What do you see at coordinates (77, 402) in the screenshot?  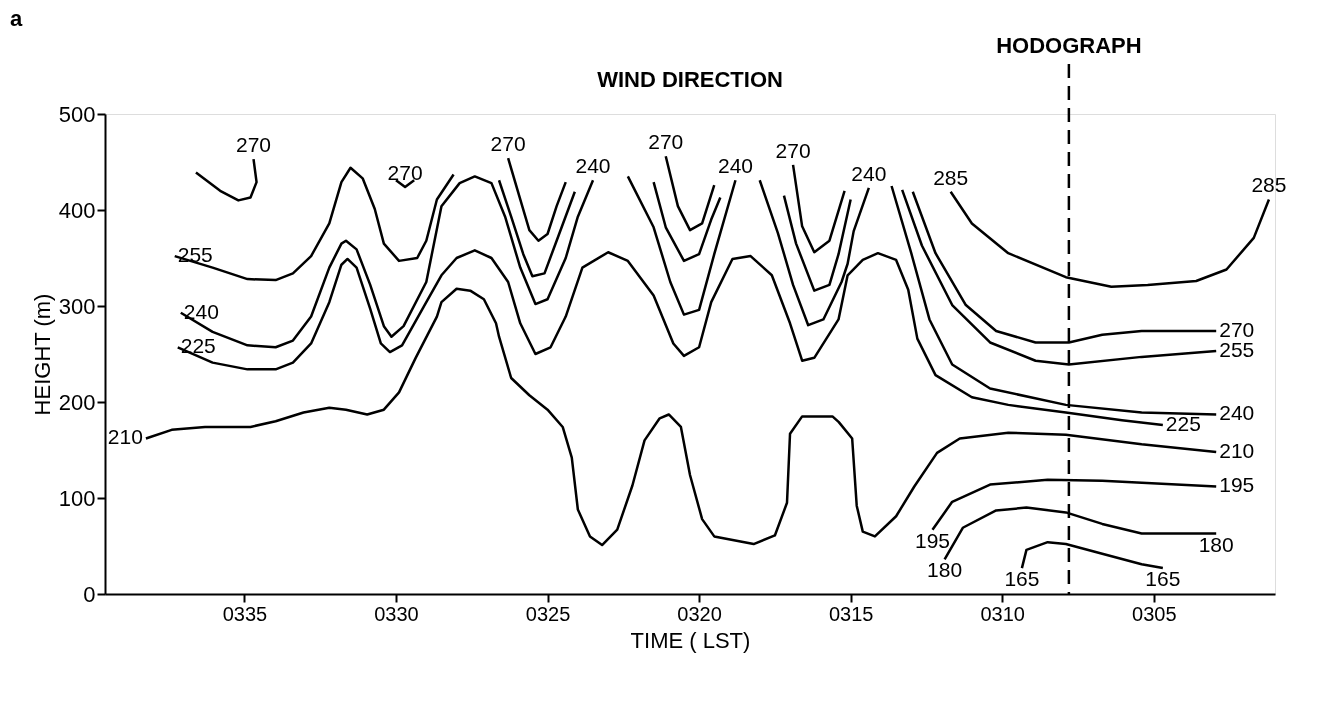 I see `y-tick-label: 200` at bounding box center [77, 402].